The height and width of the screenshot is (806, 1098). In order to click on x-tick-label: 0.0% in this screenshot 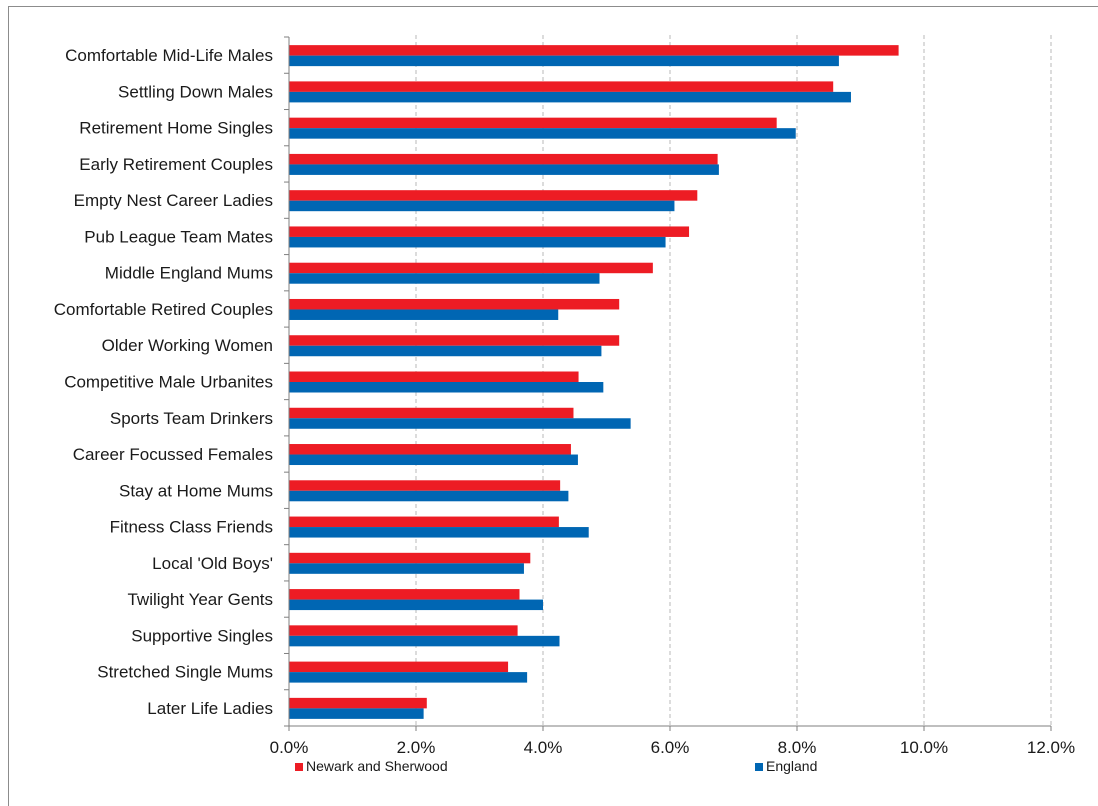, I will do `click(289, 747)`.